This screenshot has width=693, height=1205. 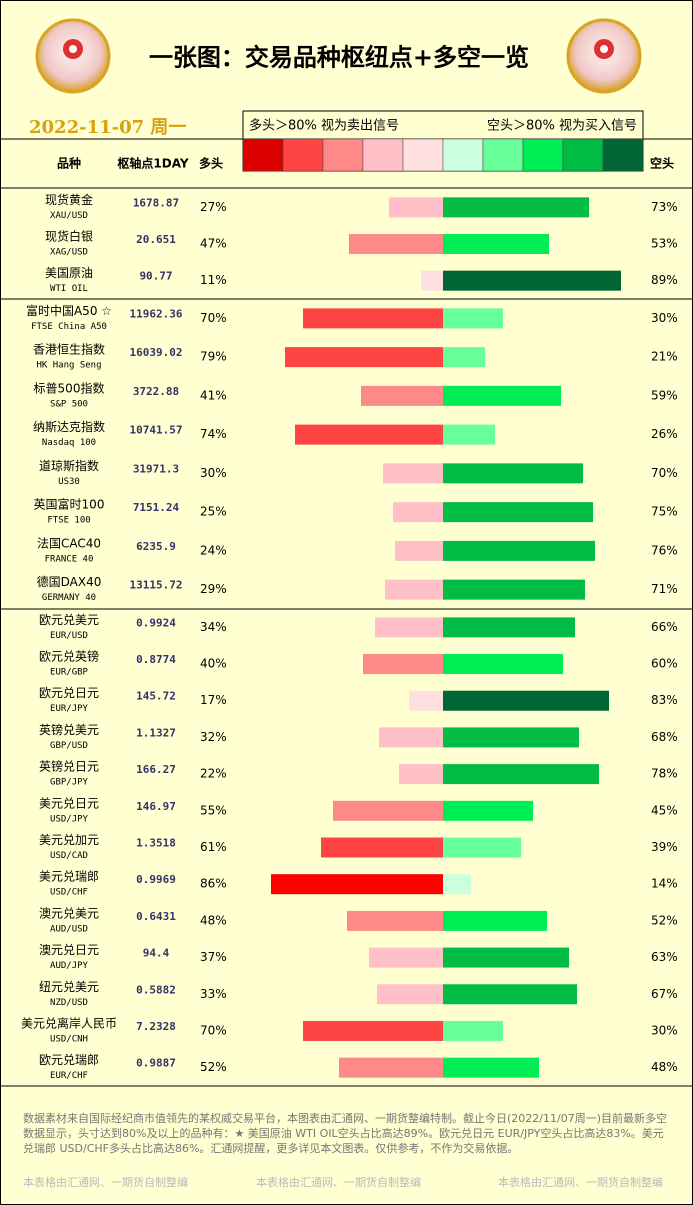 What do you see at coordinates (69, 443) in the screenshot?
I see `item-code: Nasdaq 100` at bounding box center [69, 443].